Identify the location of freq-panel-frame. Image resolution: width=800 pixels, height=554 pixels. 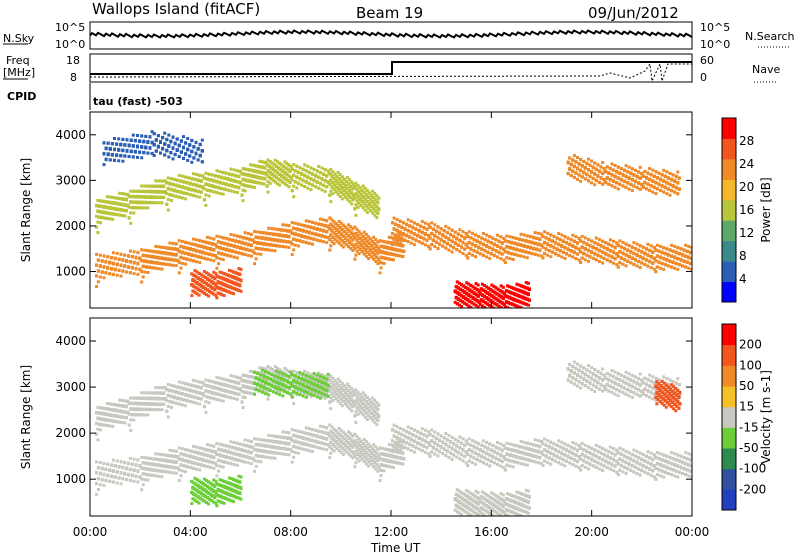
(391, 68).